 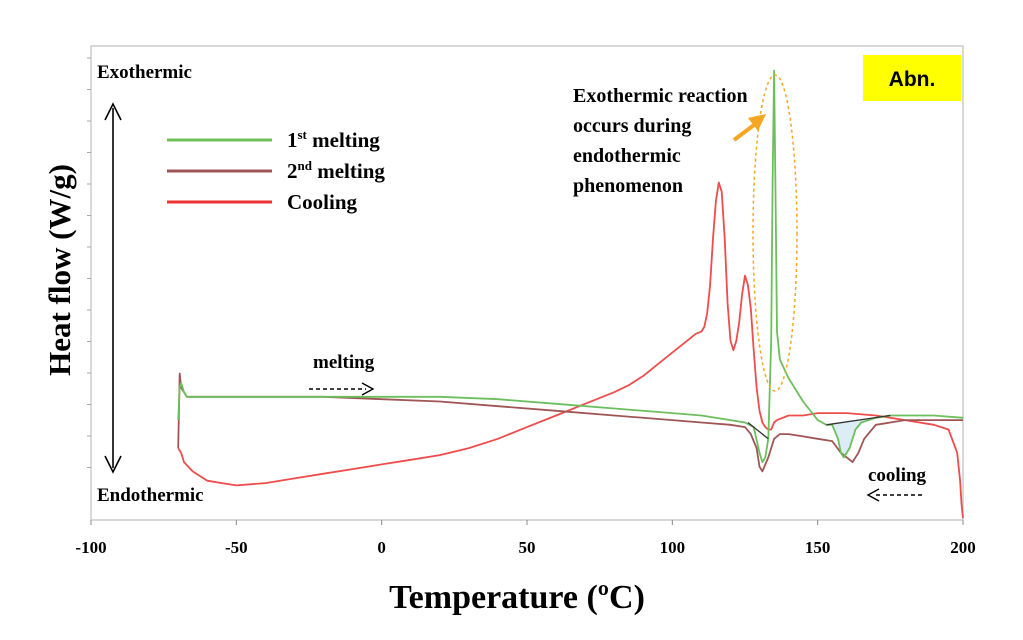 I want to click on endothermic-label: Endothermic, so click(x=150, y=495).